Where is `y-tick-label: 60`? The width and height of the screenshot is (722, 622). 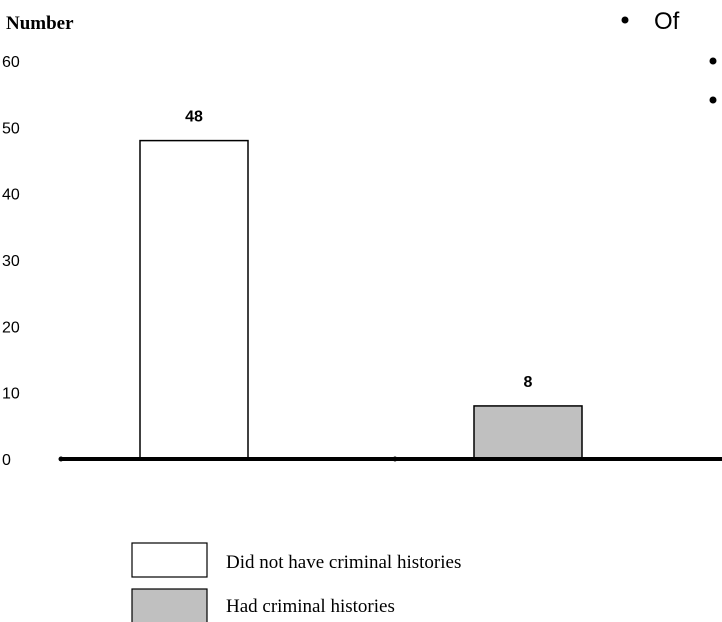
y-tick-label: 60 is located at coordinates (11, 62).